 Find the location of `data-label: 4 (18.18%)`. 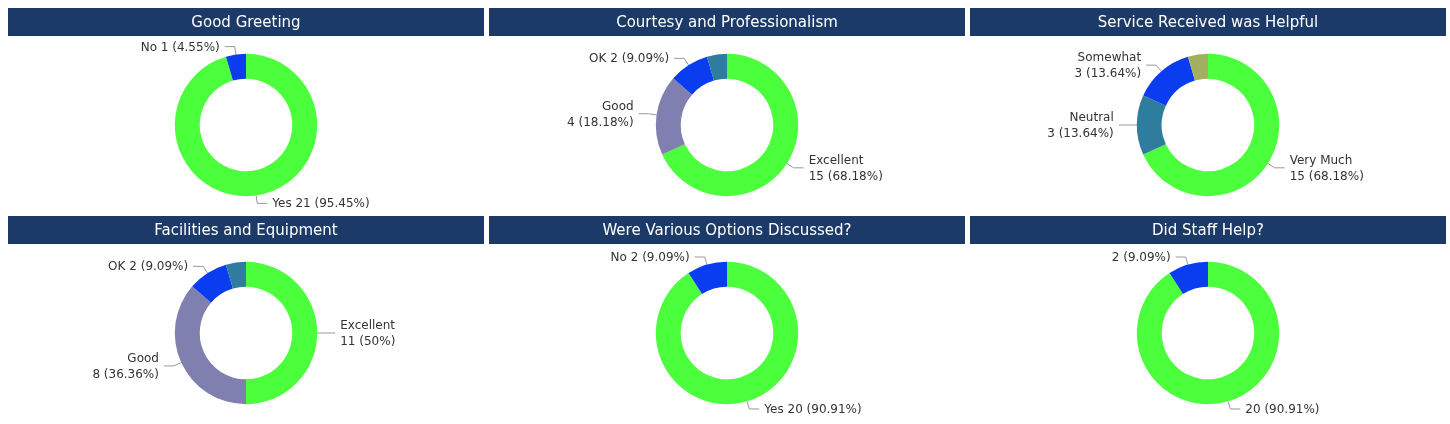

data-label: 4 (18.18%) is located at coordinates (600, 121).